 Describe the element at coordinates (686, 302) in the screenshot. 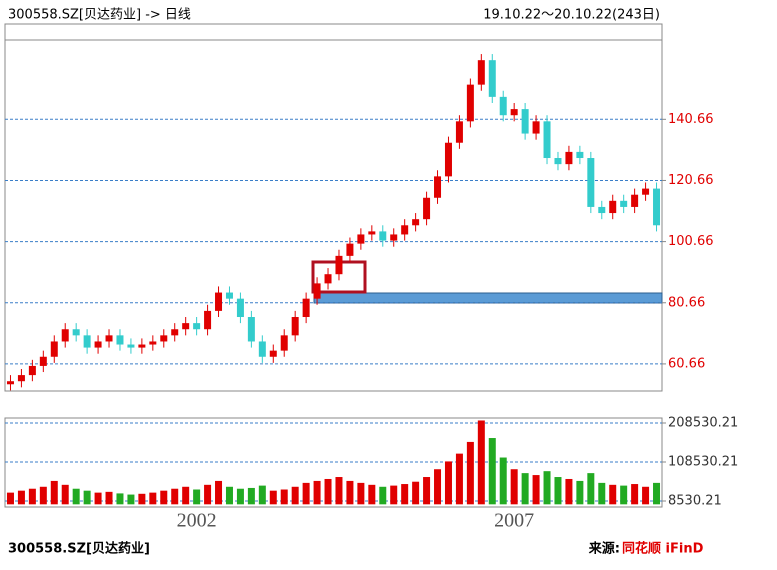

I see `y-tick-label: 80.66` at that location.